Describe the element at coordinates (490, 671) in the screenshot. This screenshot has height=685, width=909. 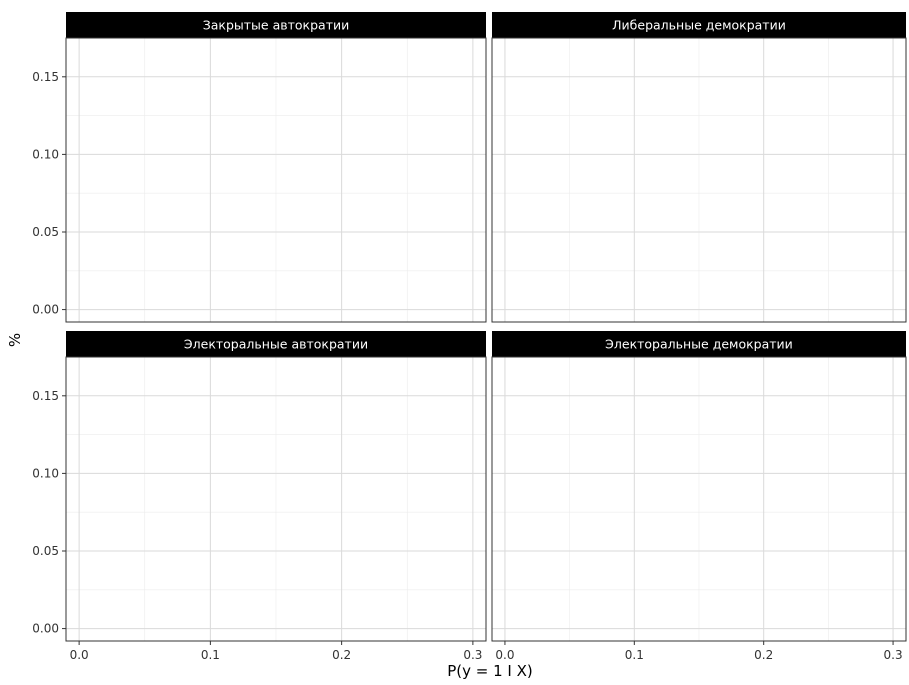
I see `x-axis-title: P(y = 1 I X)` at that location.